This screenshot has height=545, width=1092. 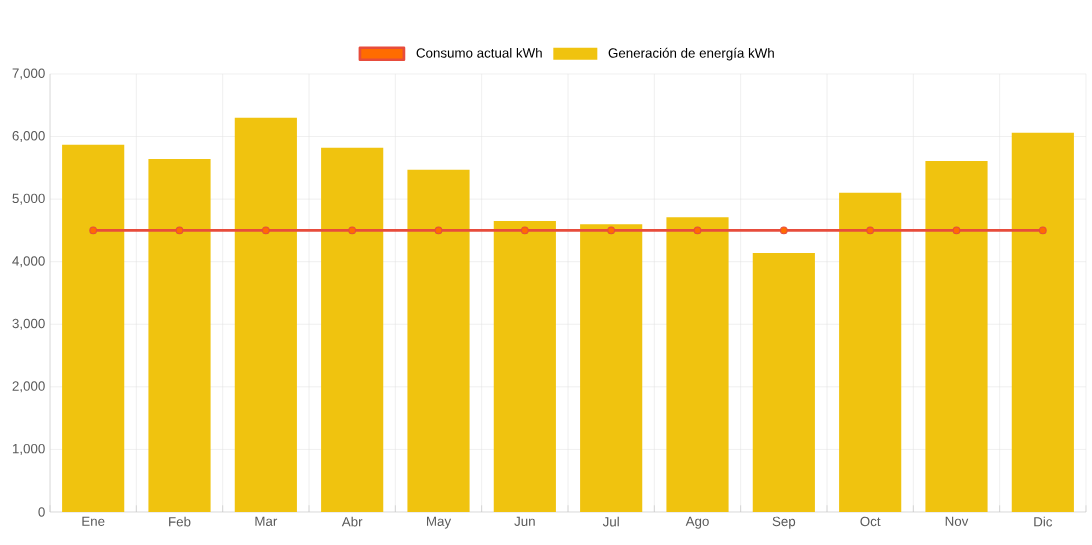 What do you see at coordinates (870, 521) in the screenshot?
I see `x-tick-label: Oct` at bounding box center [870, 521].